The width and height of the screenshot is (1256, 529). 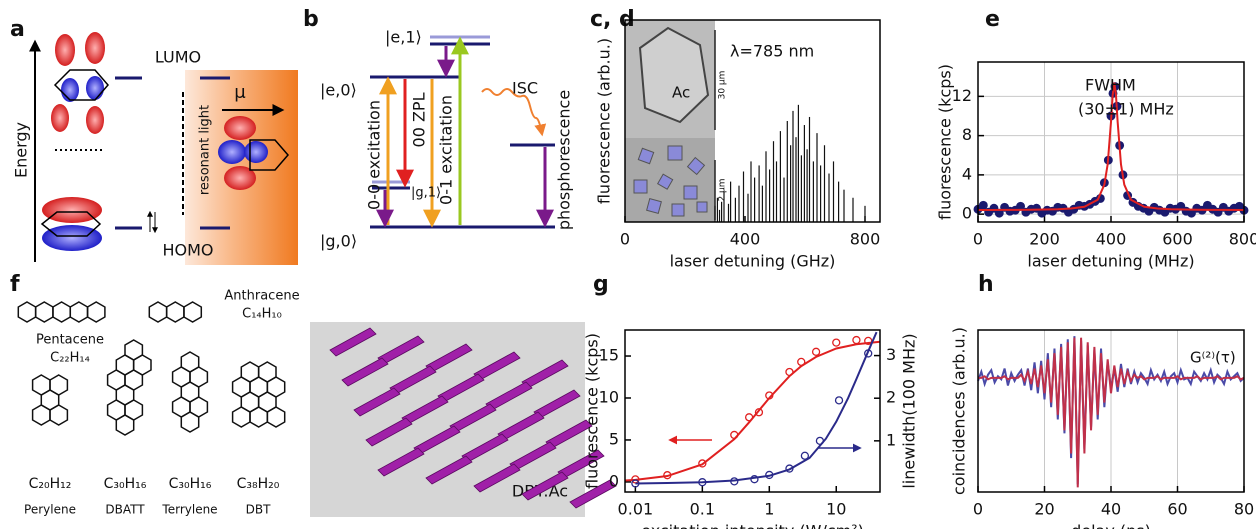 What do you see at coordinates (753, 261) in the screenshot?
I see `x-axis-title: laser detuning (GHz)` at bounding box center [753, 261].